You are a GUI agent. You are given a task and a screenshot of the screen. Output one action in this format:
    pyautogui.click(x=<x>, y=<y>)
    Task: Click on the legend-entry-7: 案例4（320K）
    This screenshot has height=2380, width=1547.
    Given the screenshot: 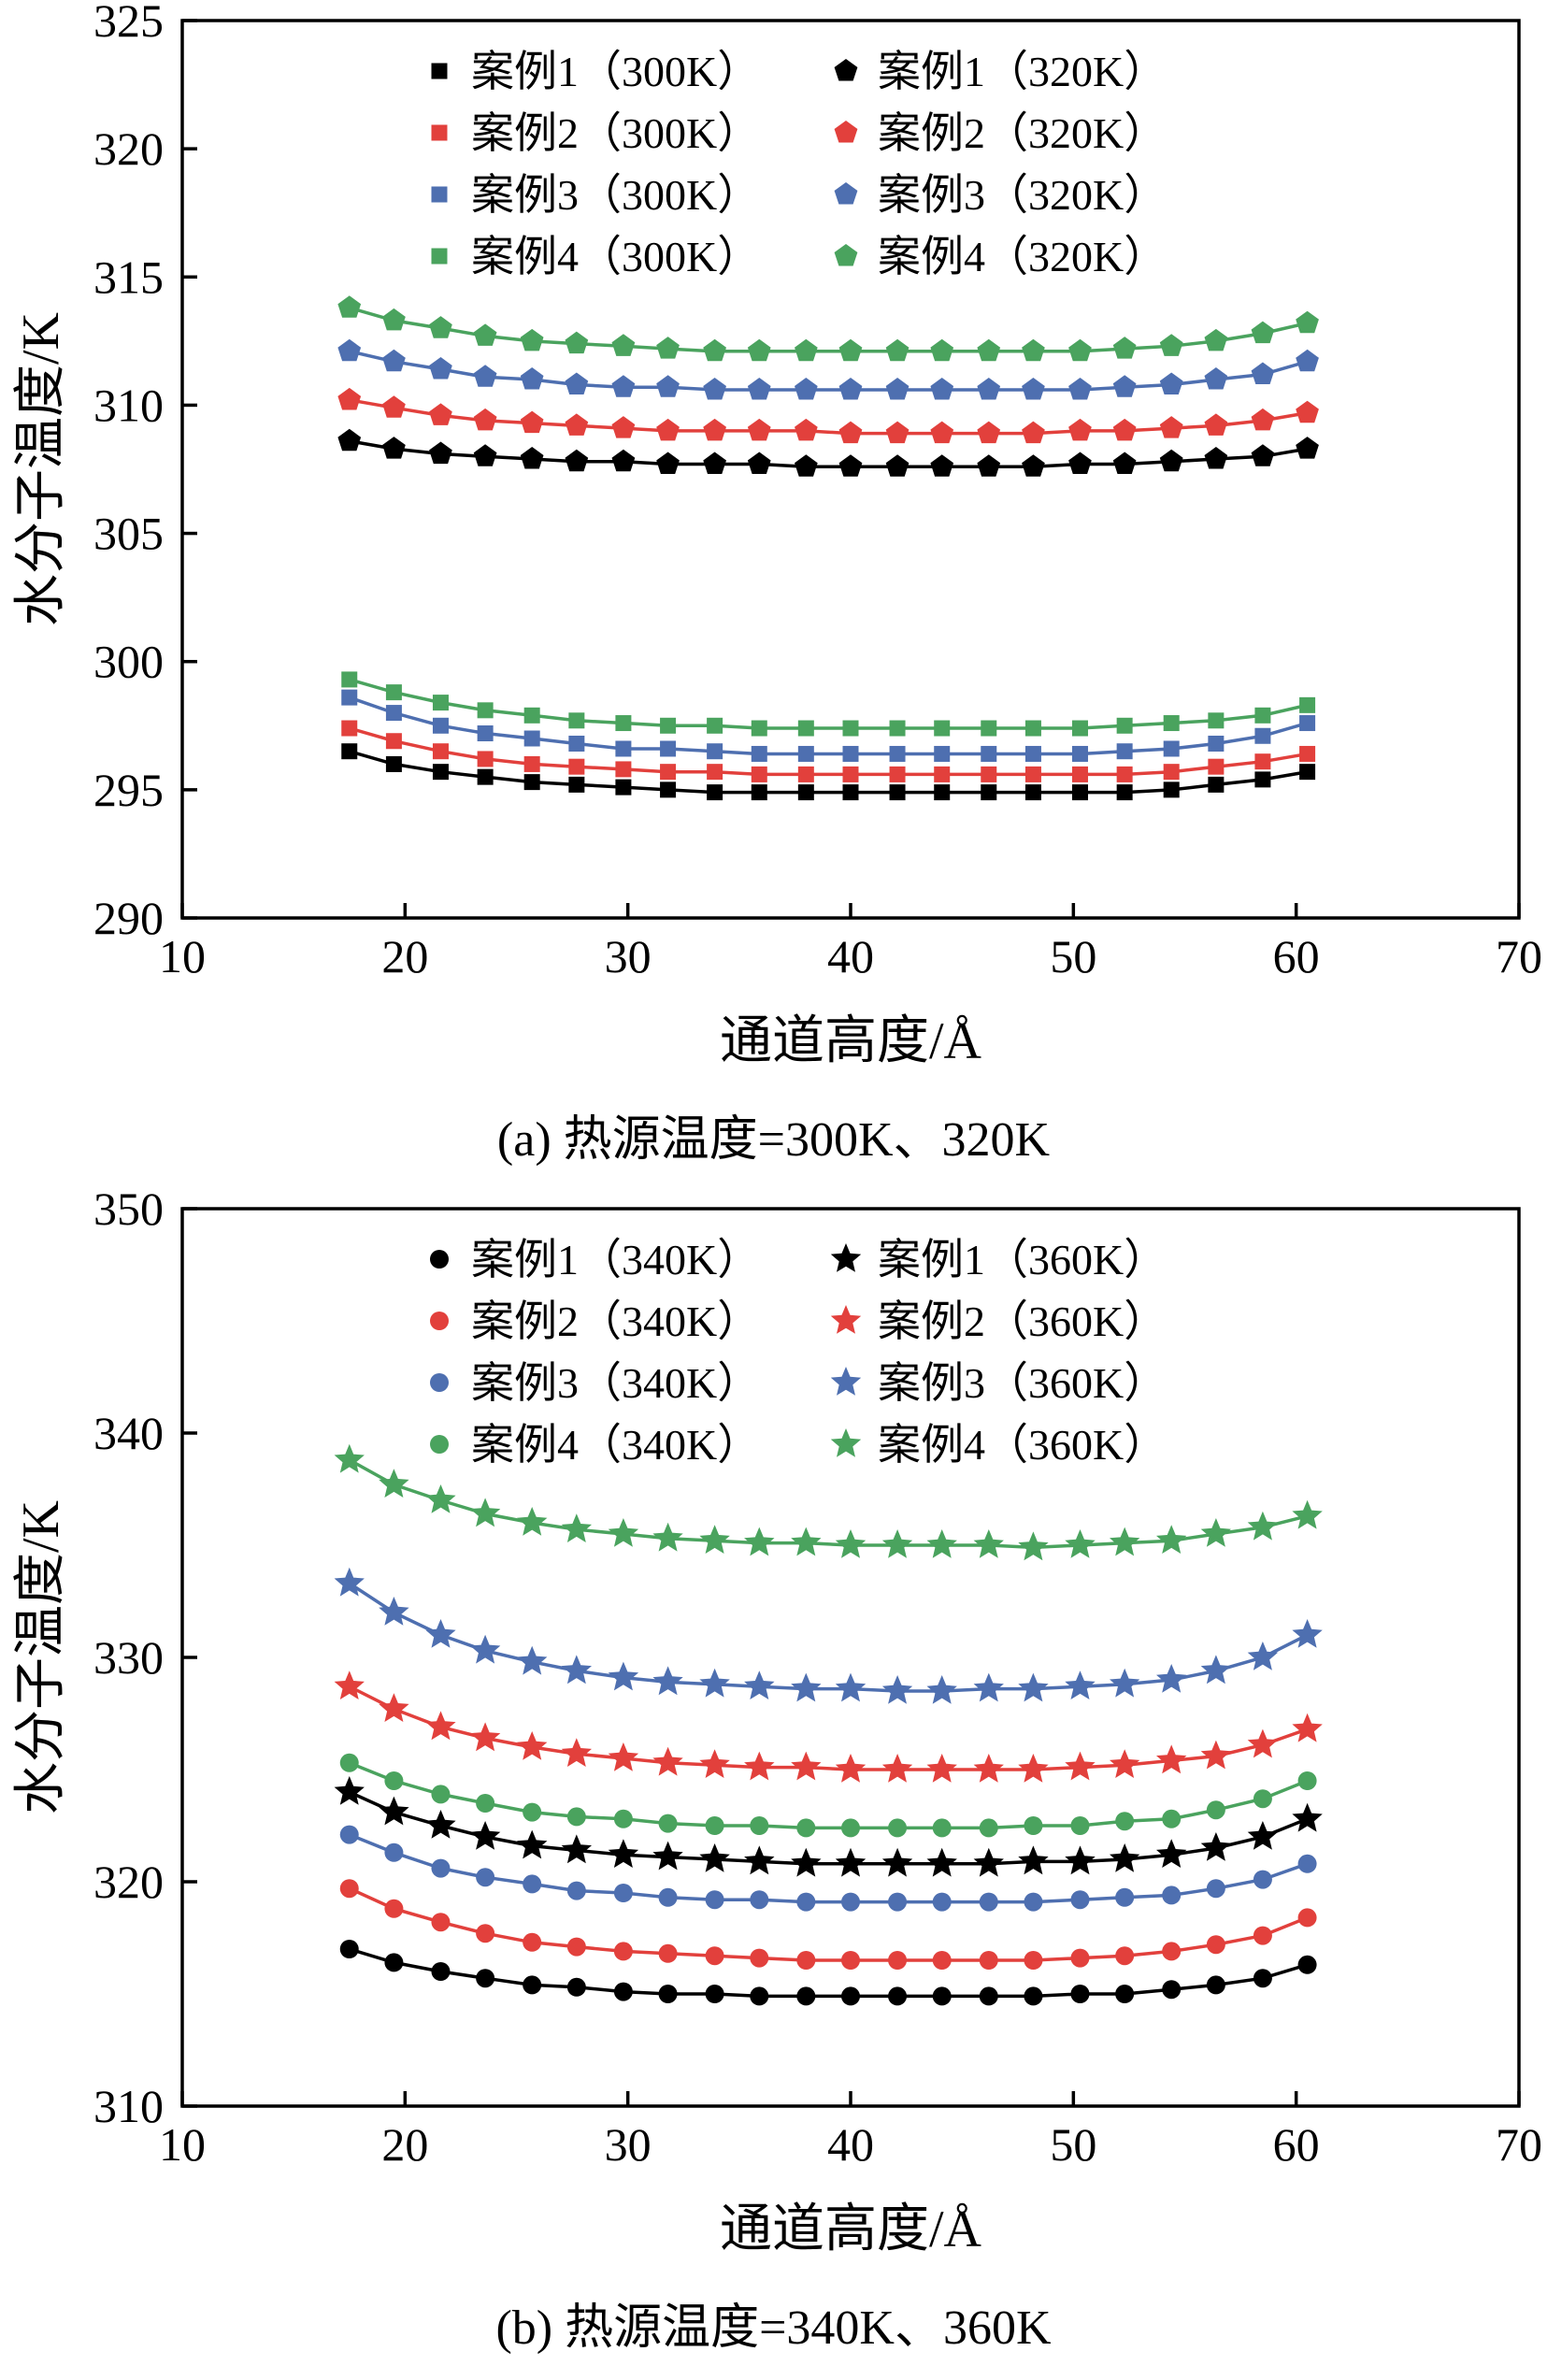 What is the action you would take?
    pyautogui.click(x=1000, y=256)
    